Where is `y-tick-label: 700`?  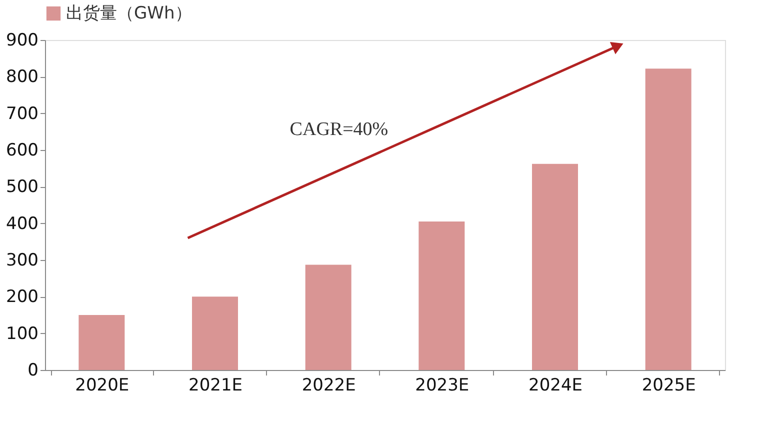
y-tick-label: 700 is located at coordinates (22, 114).